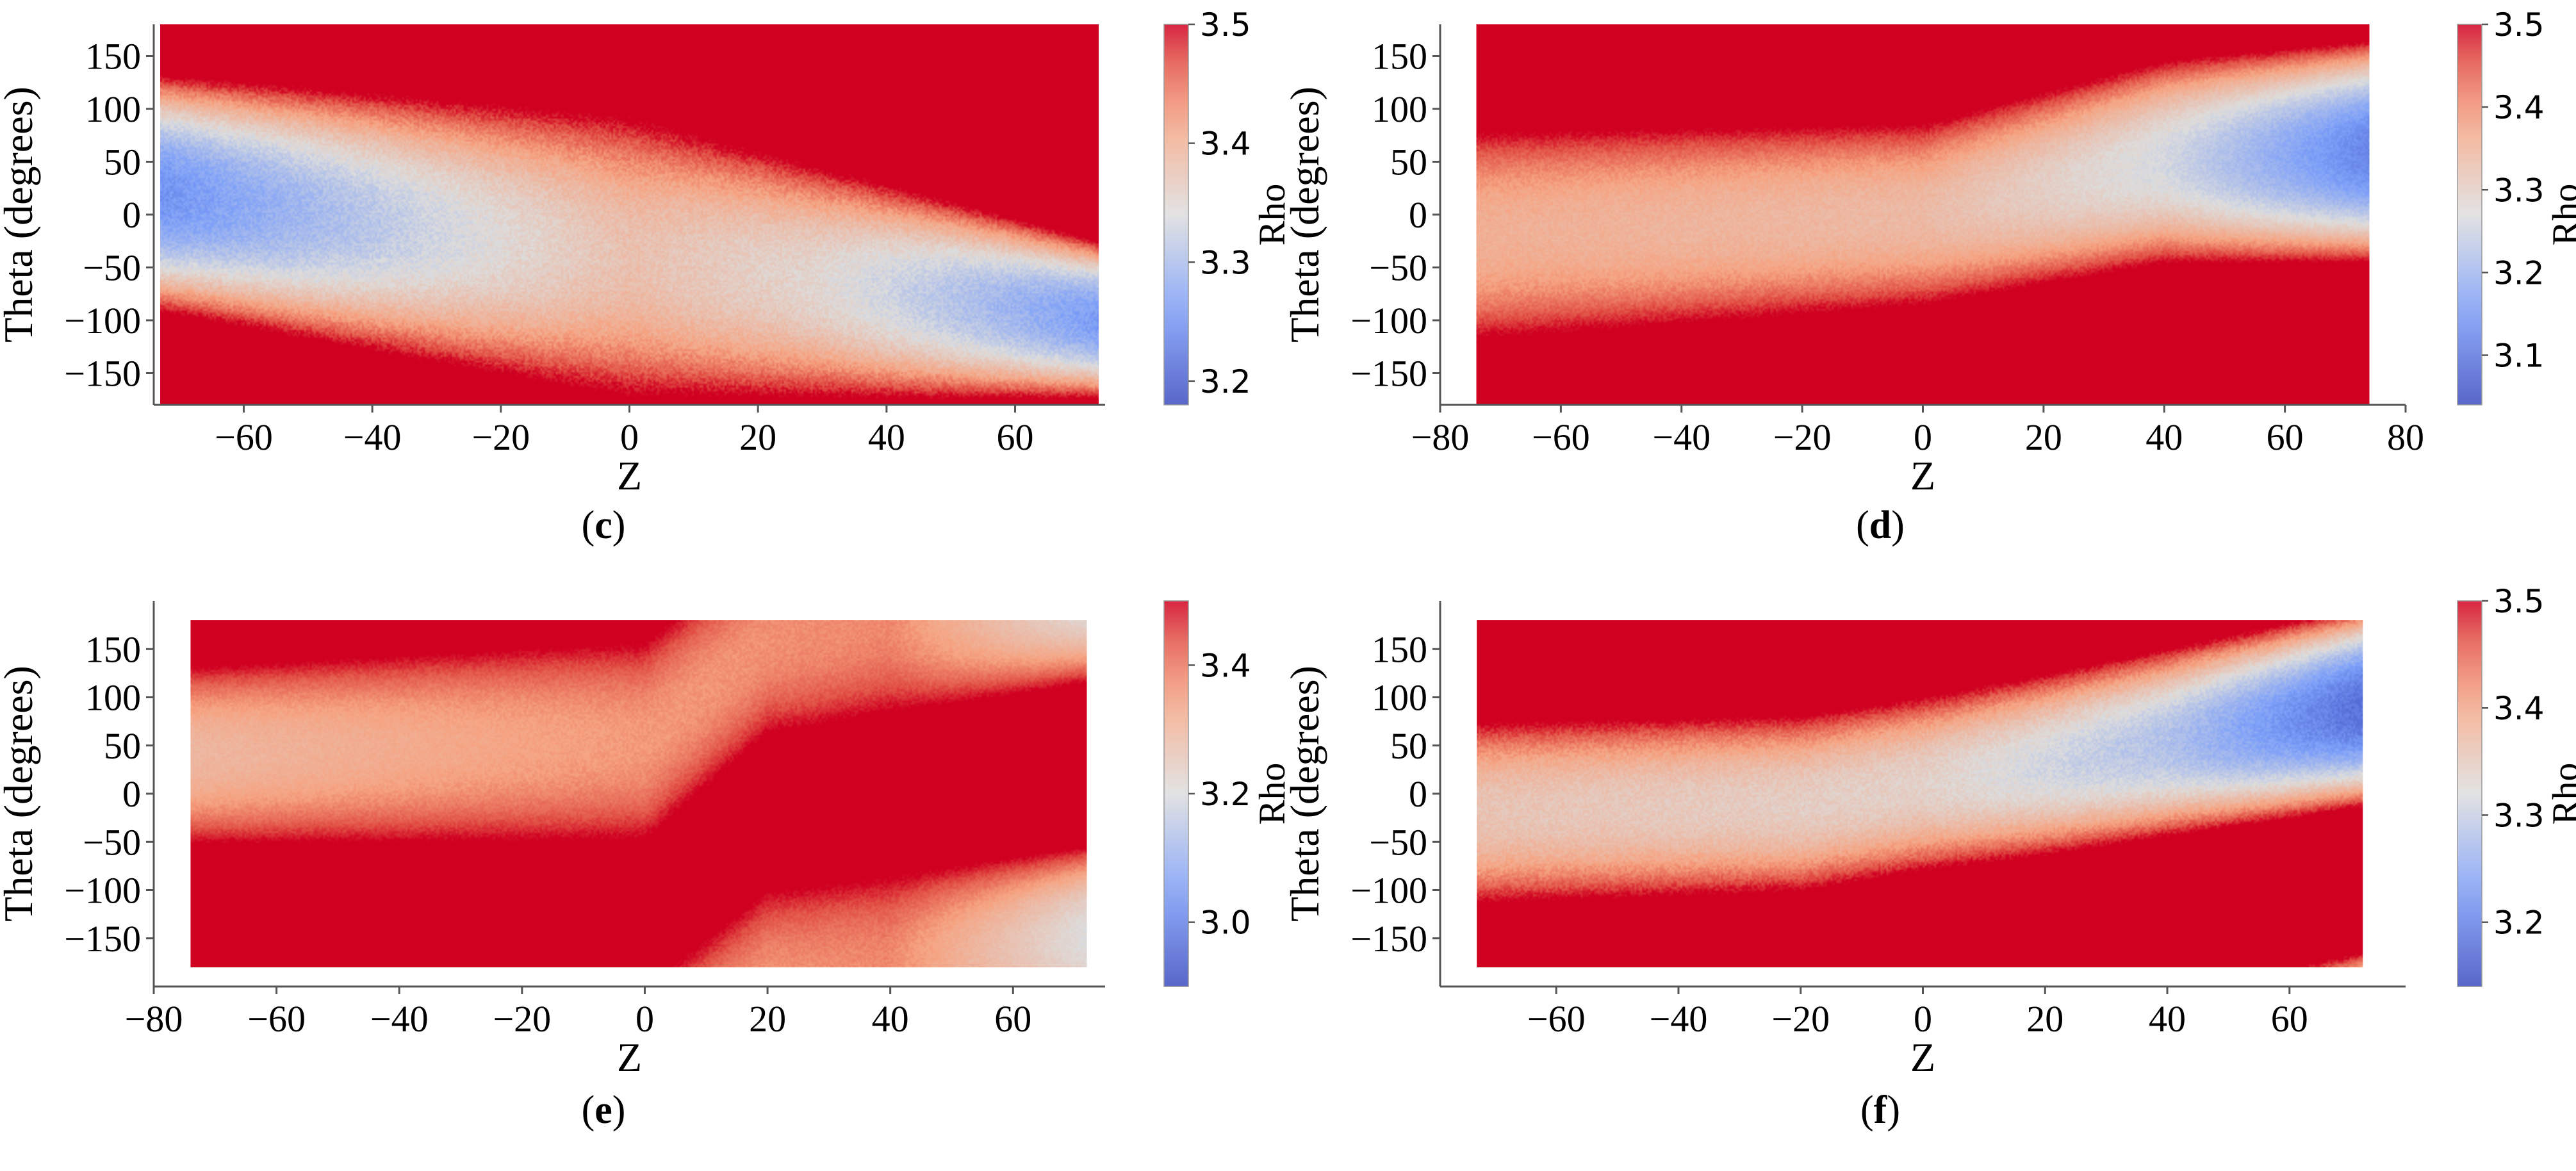 The height and width of the screenshot is (1171, 2576). I want to click on panel-label-letter: e, so click(604, 1110).